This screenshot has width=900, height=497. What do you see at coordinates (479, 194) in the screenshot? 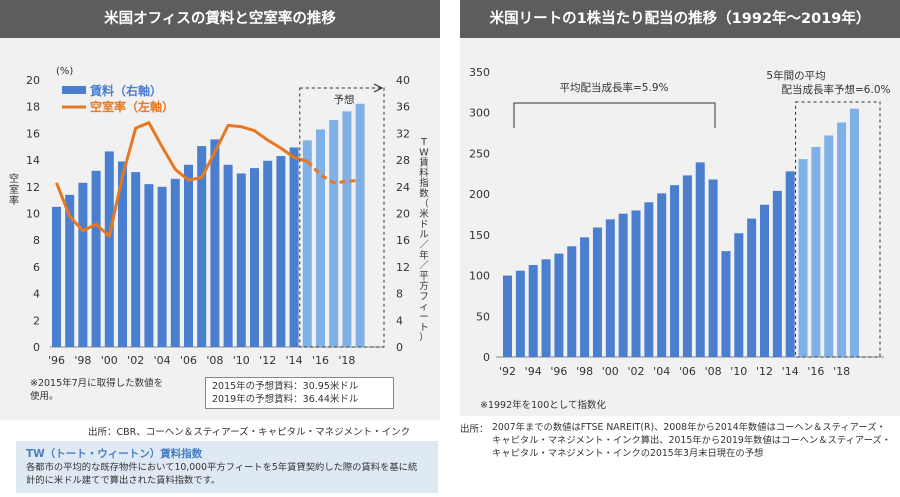
I see `right-y-tick: 200` at bounding box center [479, 194].